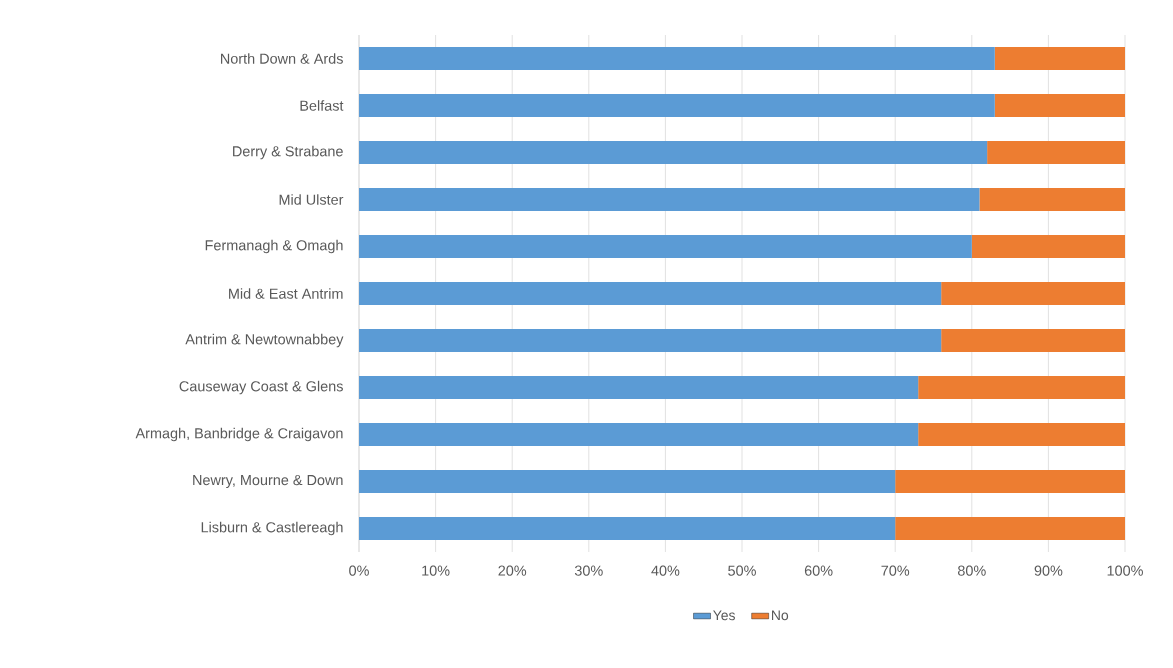  What do you see at coordinates (359, 570) in the screenshot?
I see `x-tick-label: 0%` at bounding box center [359, 570].